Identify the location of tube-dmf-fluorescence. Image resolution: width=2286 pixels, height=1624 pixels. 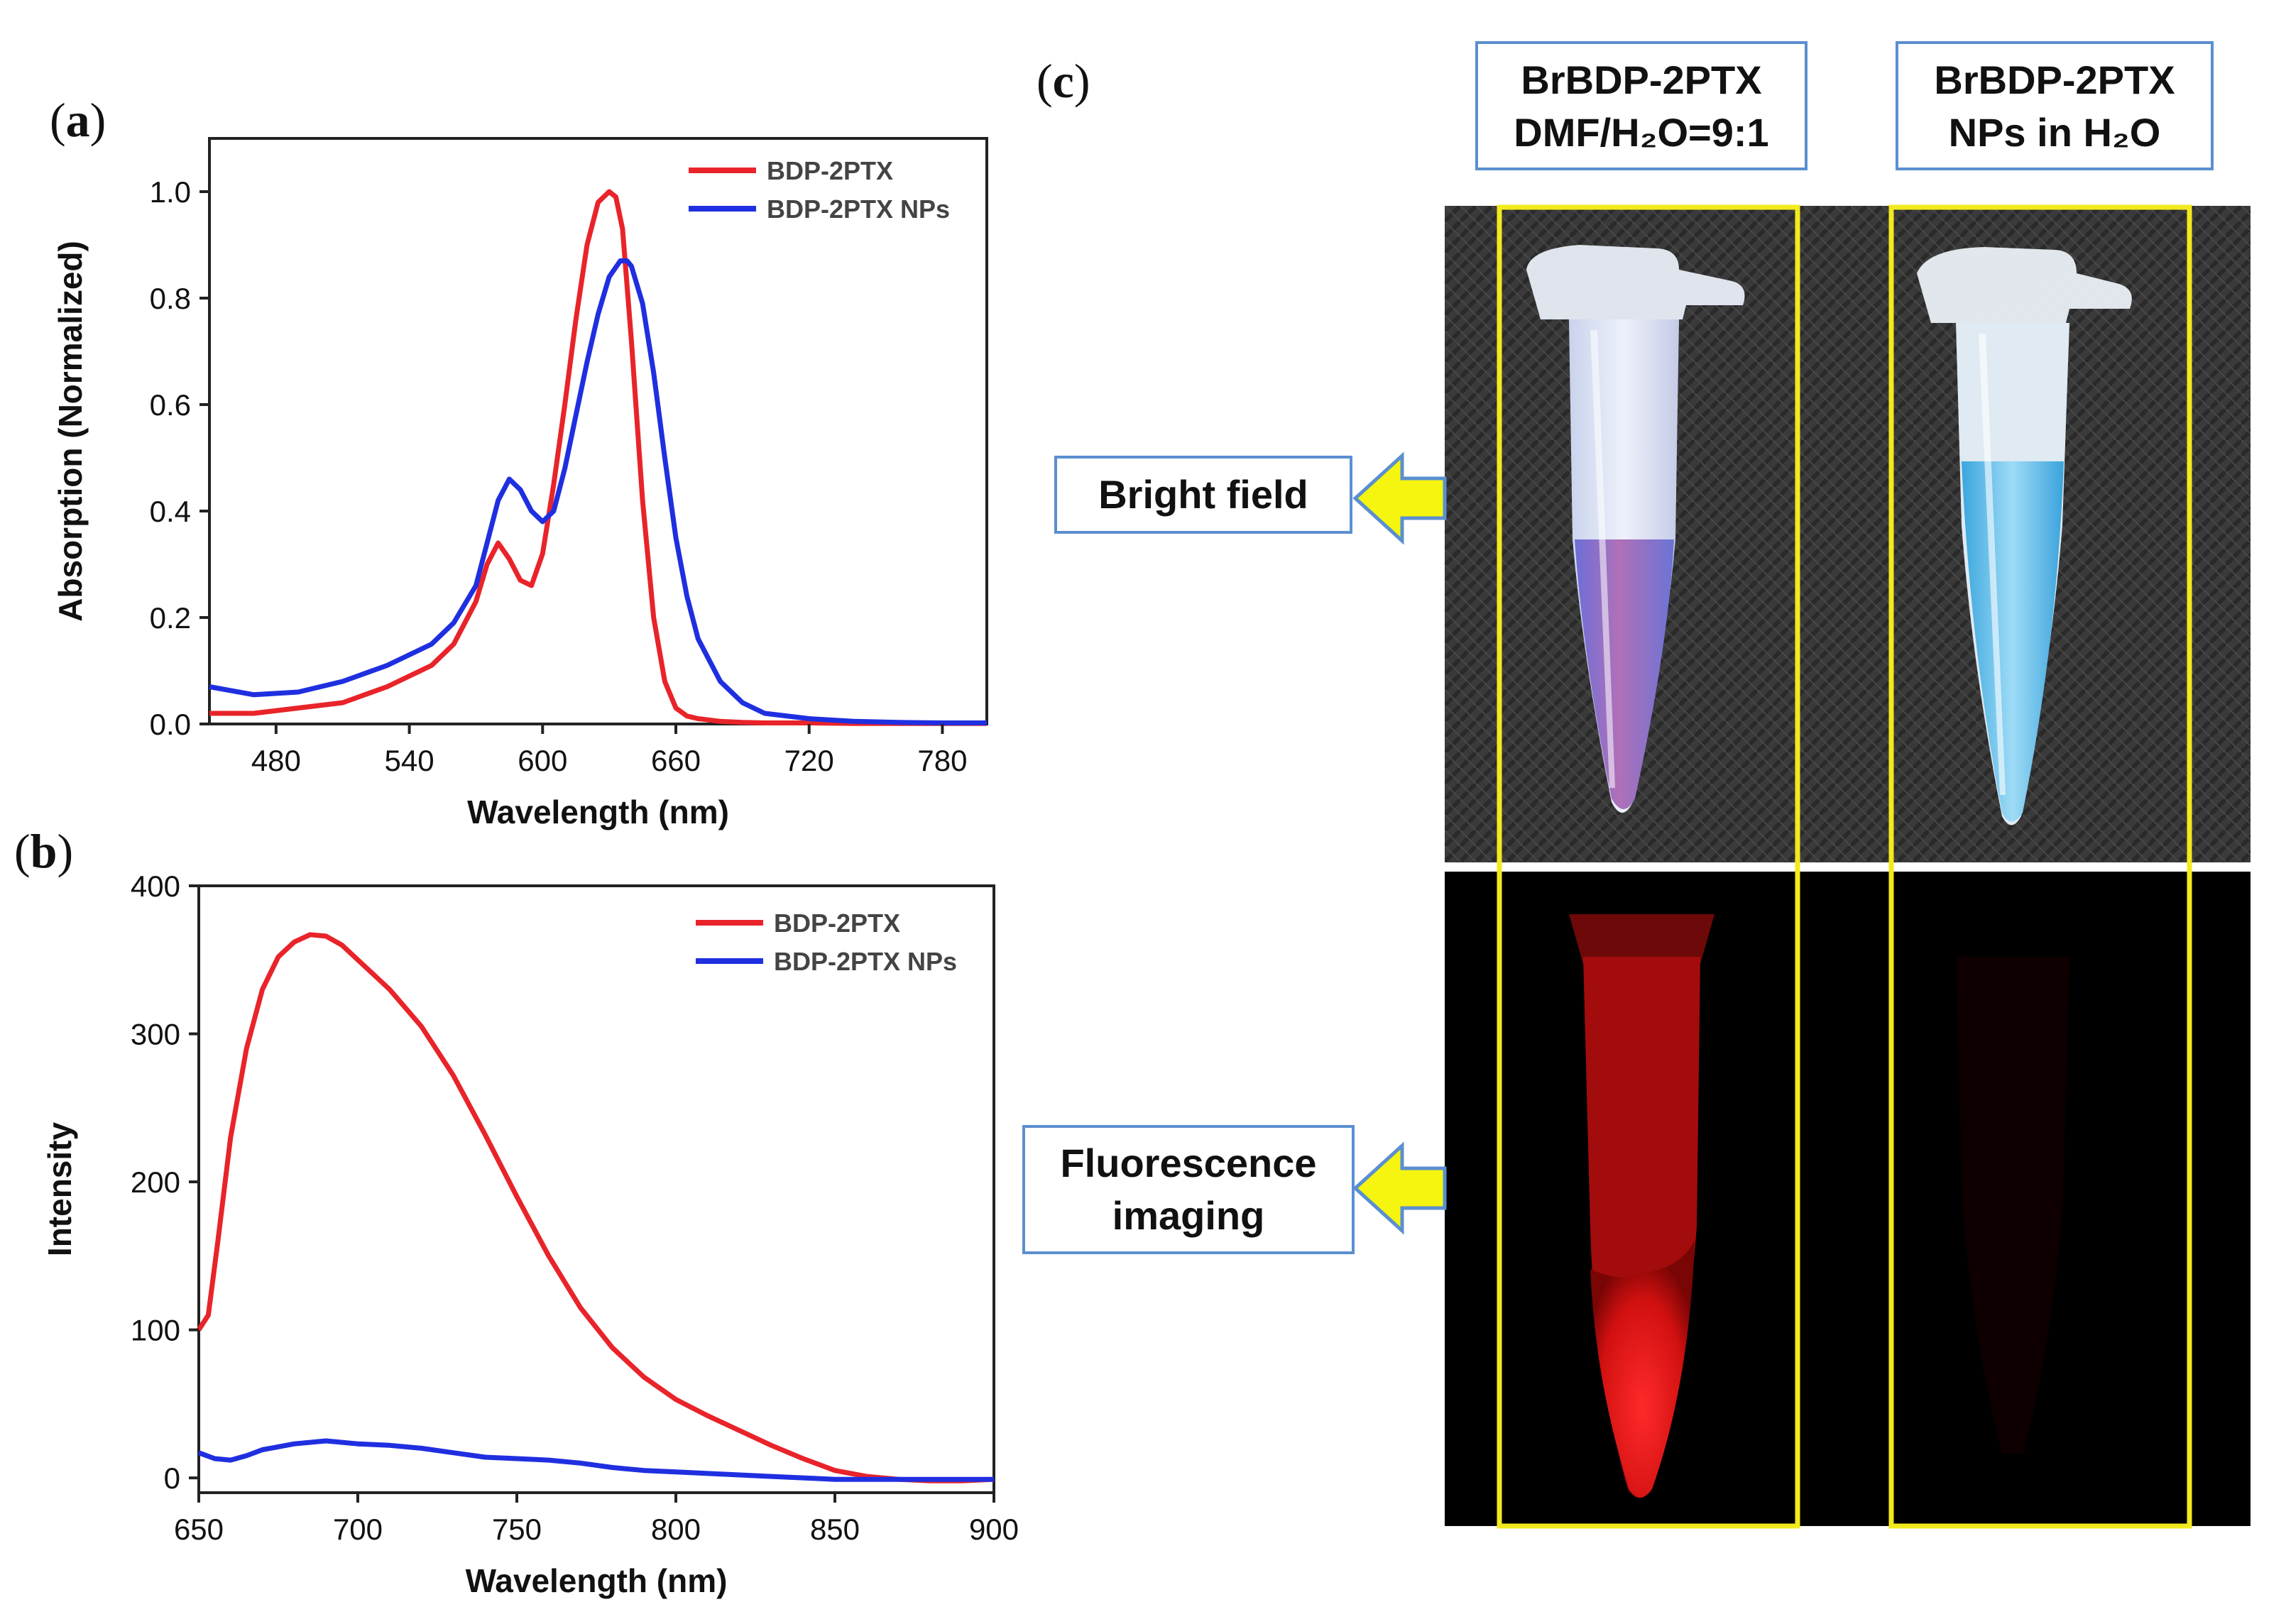
(1641, 1206).